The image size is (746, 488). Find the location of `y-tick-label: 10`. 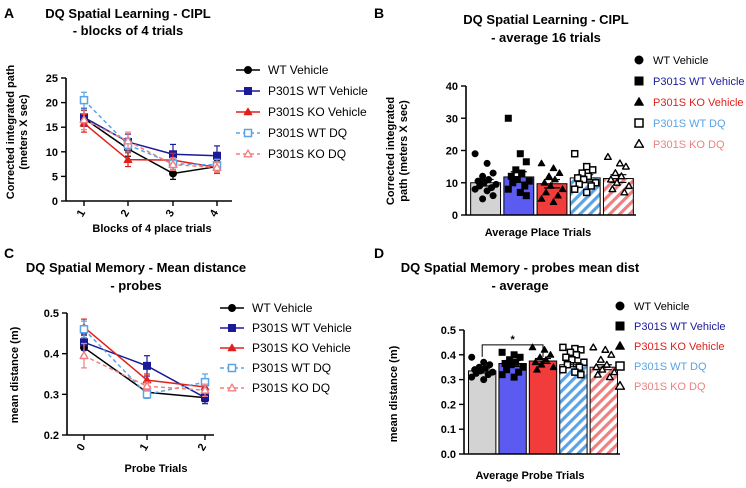

y-tick-label: 10 is located at coordinates (452, 184).